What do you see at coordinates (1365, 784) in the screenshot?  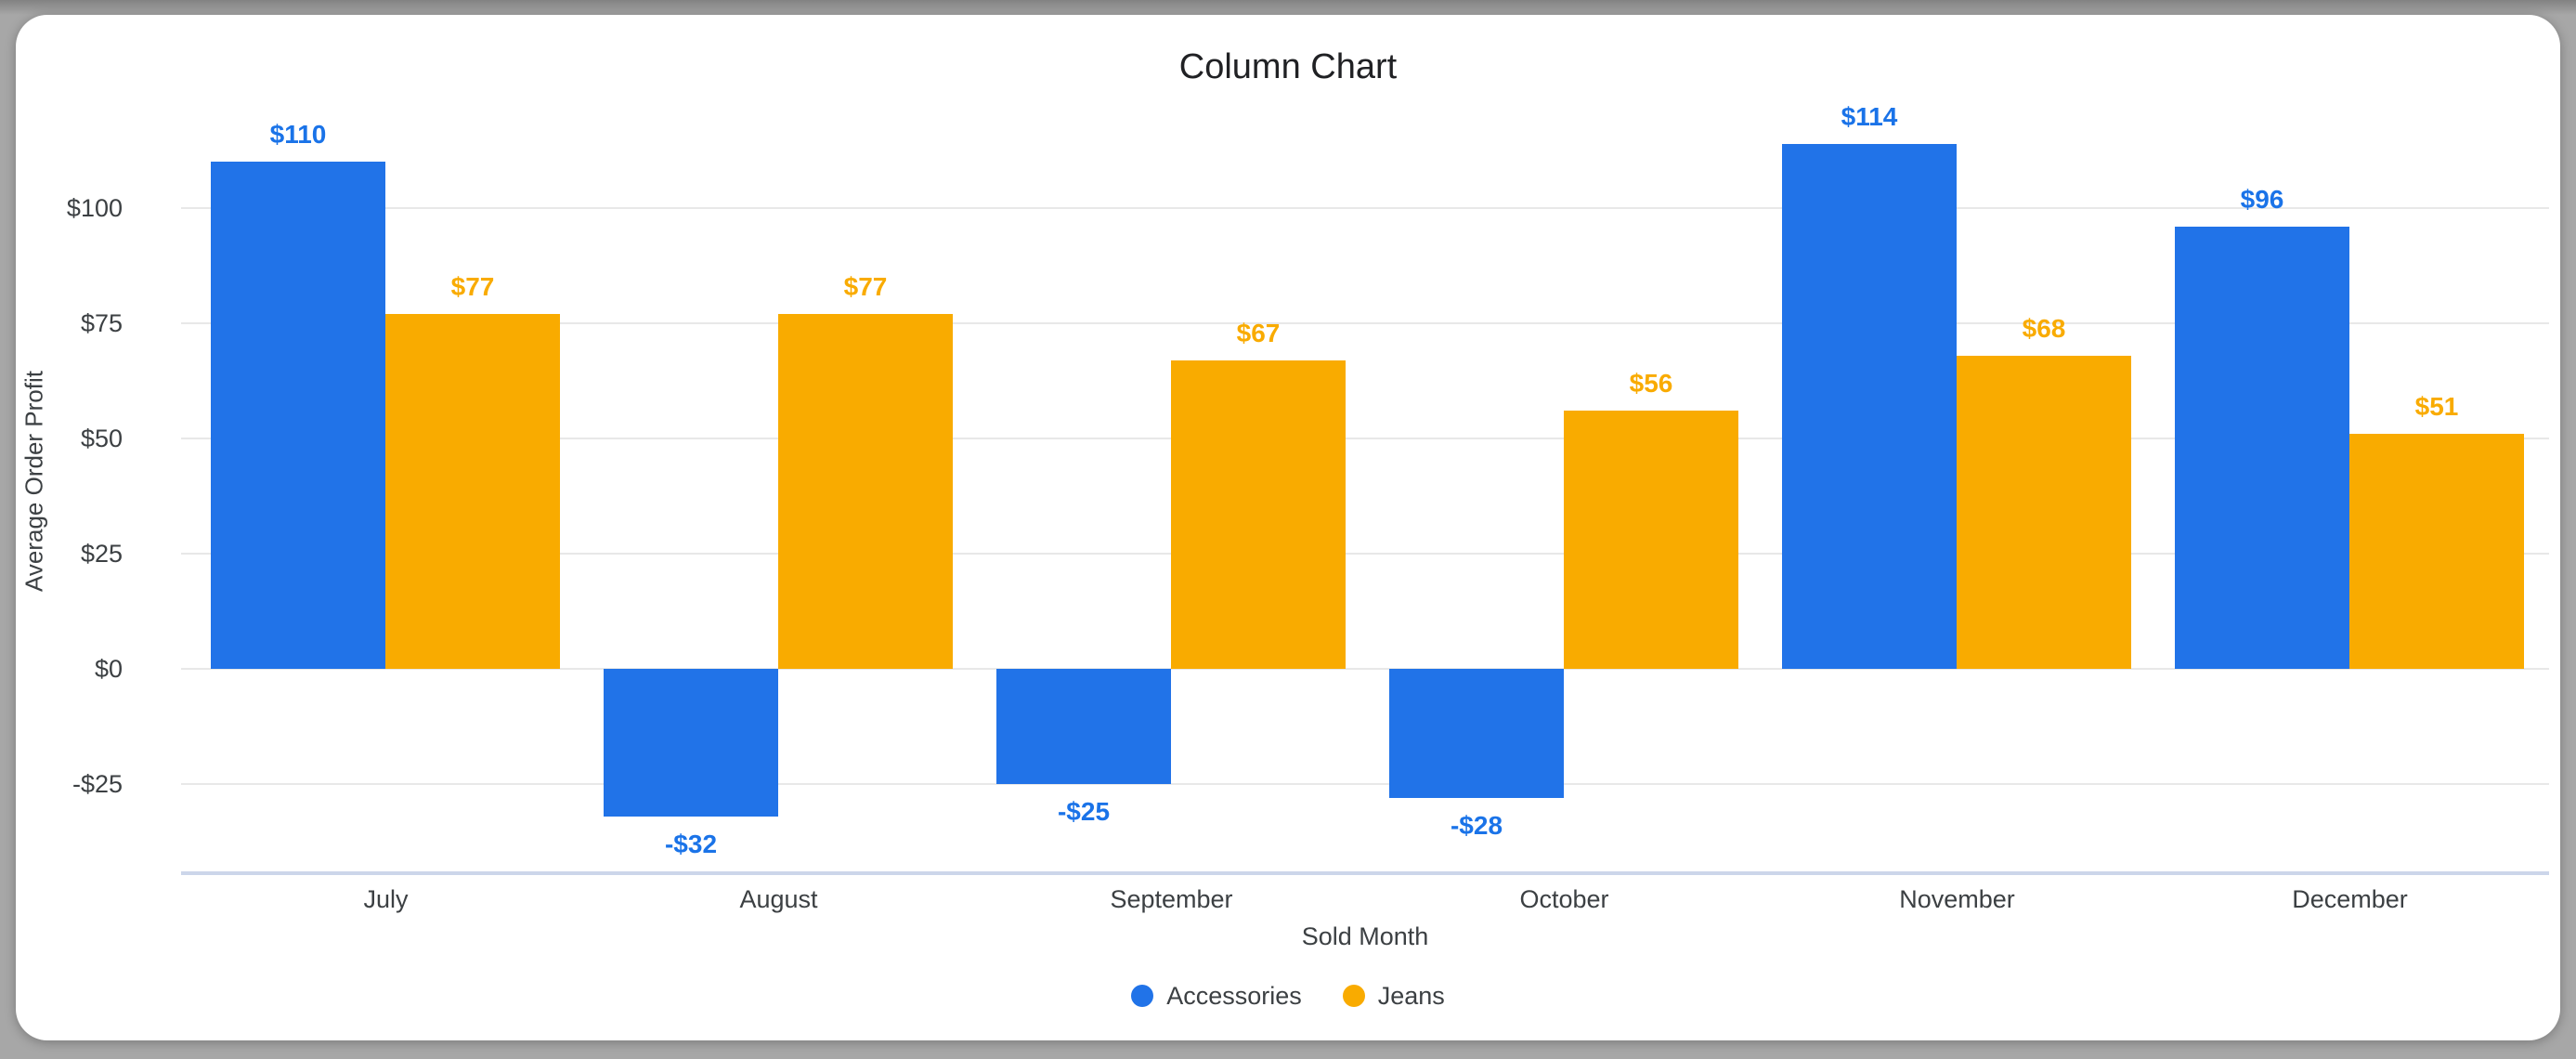 I see `gridline--25` at bounding box center [1365, 784].